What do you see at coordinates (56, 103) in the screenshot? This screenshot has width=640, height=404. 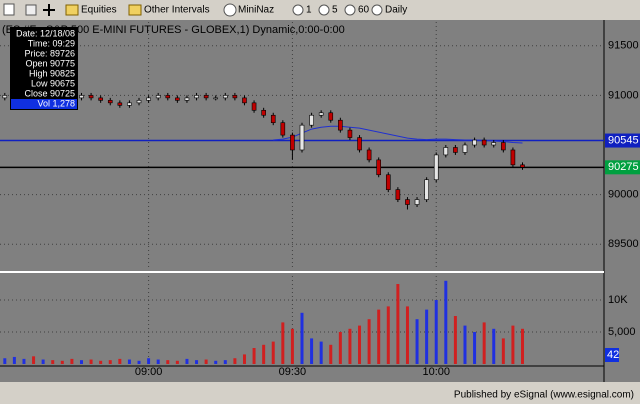 I see `info-volume: Vol 1,278` at bounding box center [56, 103].